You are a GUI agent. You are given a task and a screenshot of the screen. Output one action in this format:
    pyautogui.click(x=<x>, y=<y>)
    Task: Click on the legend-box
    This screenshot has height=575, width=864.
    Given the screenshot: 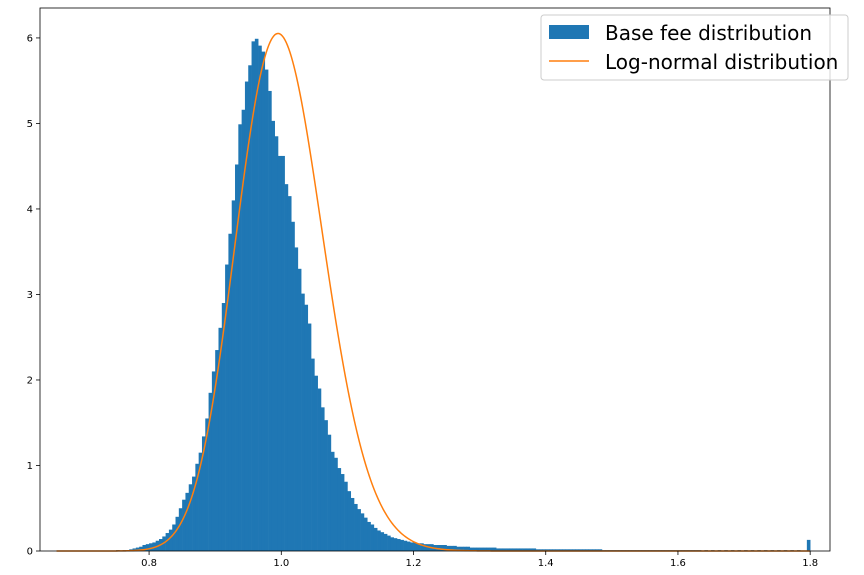 What is the action you would take?
    pyautogui.click(x=694, y=47)
    